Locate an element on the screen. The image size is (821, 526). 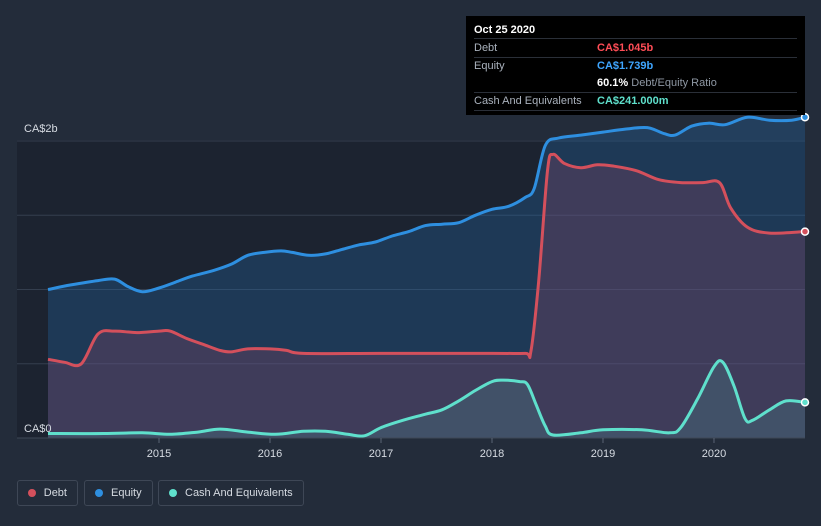
x-tick-label-2019: 2019 is located at coordinates (603, 454).